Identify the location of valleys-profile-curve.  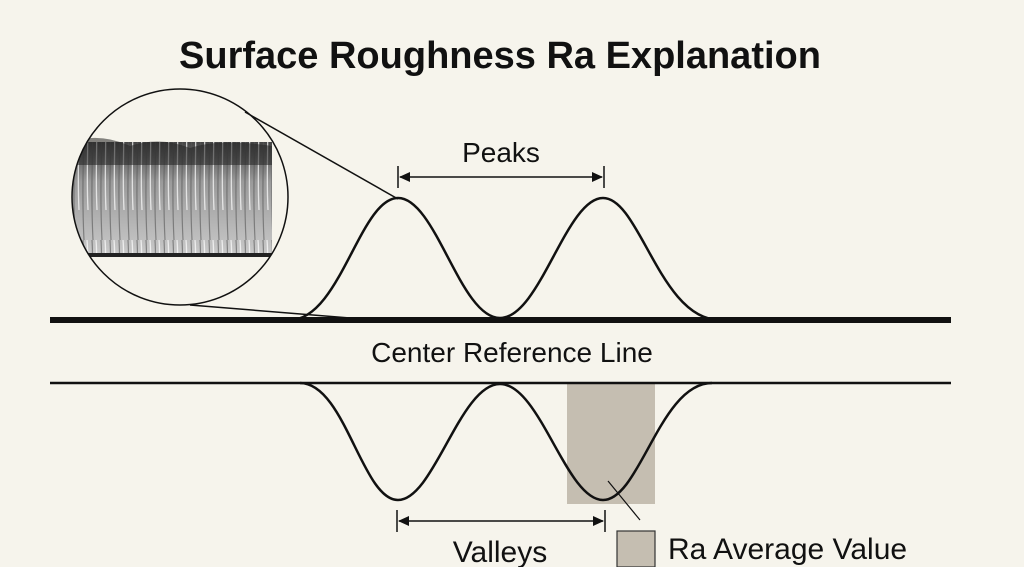
(506, 441).